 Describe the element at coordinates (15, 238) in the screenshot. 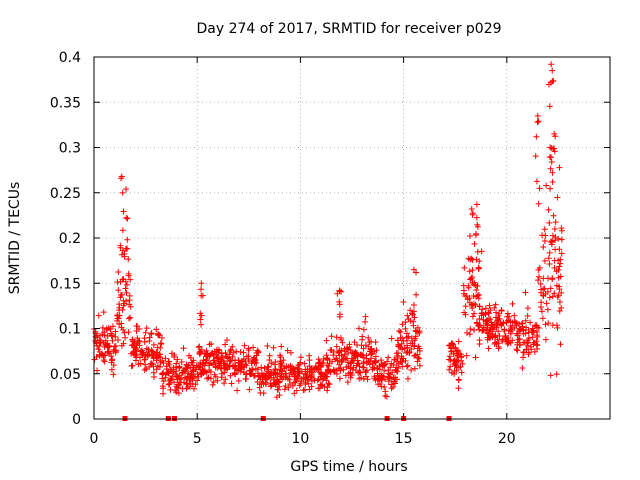

I see `y-axis-label: SRMTID / TECUs` at that location.